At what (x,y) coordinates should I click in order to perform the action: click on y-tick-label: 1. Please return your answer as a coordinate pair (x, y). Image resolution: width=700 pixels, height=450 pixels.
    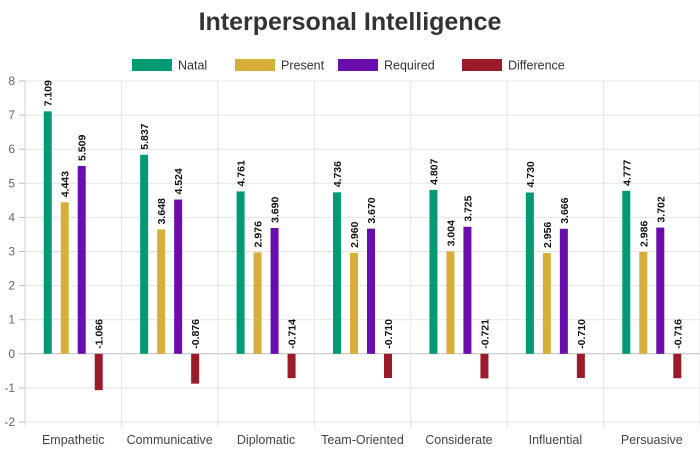
    Looking at the image, I should click on (11, 320).